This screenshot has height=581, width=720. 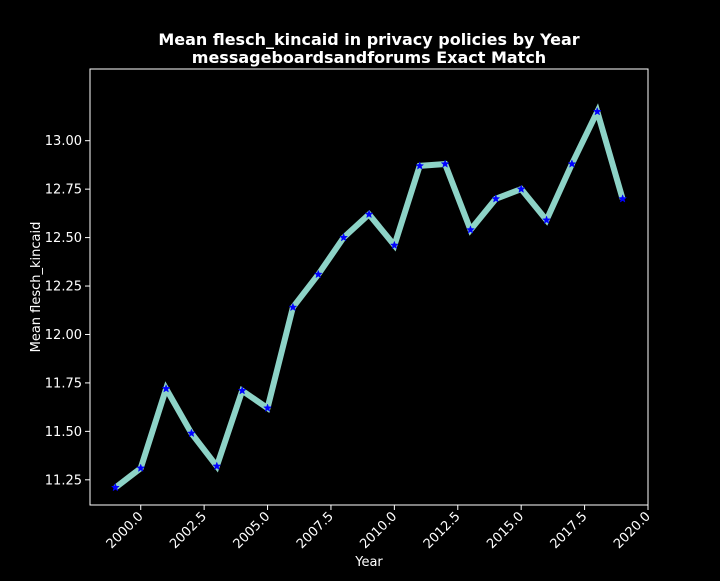 What do you see at coordinates (115, 487) in the screenshot?
I see `data-point-1999` at bounding box center [115, 487].